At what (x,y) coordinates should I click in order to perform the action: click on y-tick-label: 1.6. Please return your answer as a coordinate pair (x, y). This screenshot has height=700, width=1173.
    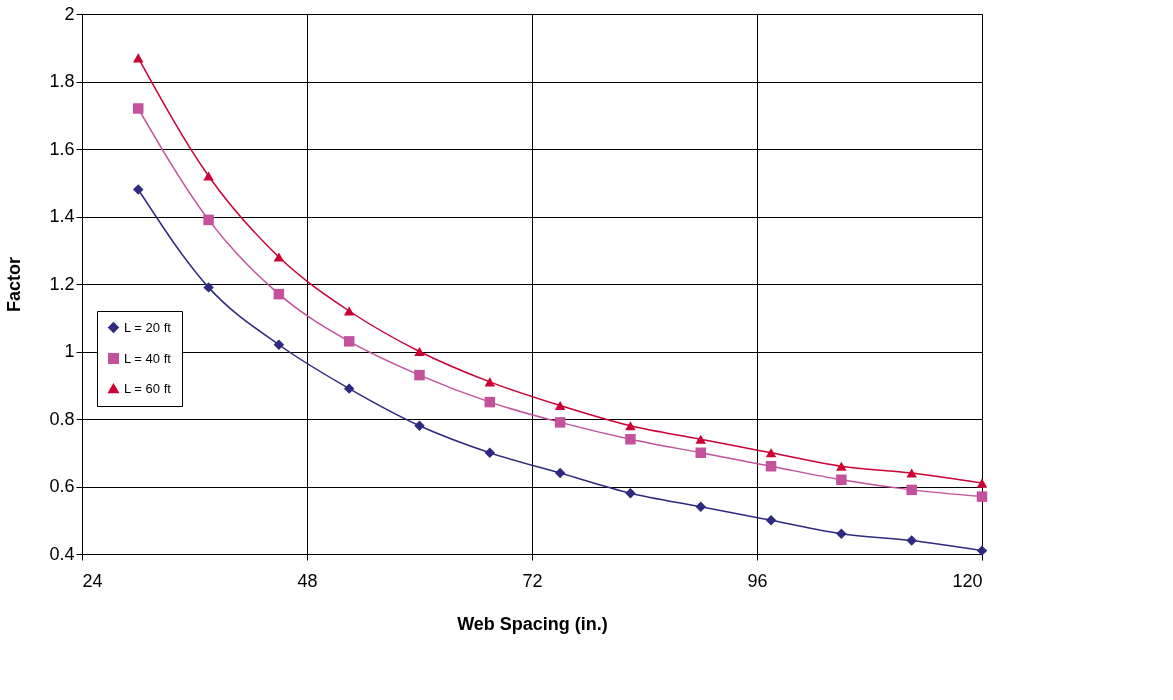
    Looking at the image, I should click on (62, 148).